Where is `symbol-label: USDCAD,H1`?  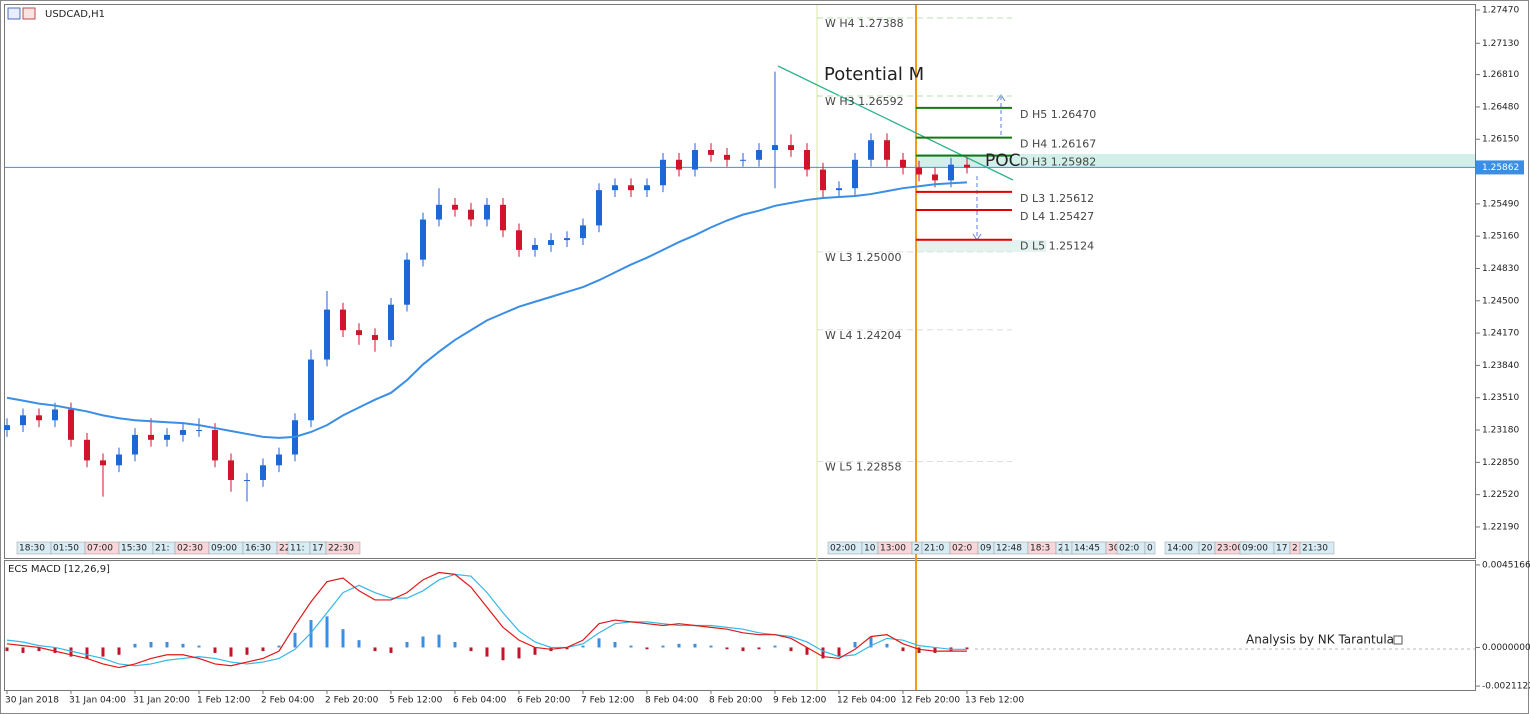 symbol-label: USDCAD,H1 is located at coordinates (75, 14).